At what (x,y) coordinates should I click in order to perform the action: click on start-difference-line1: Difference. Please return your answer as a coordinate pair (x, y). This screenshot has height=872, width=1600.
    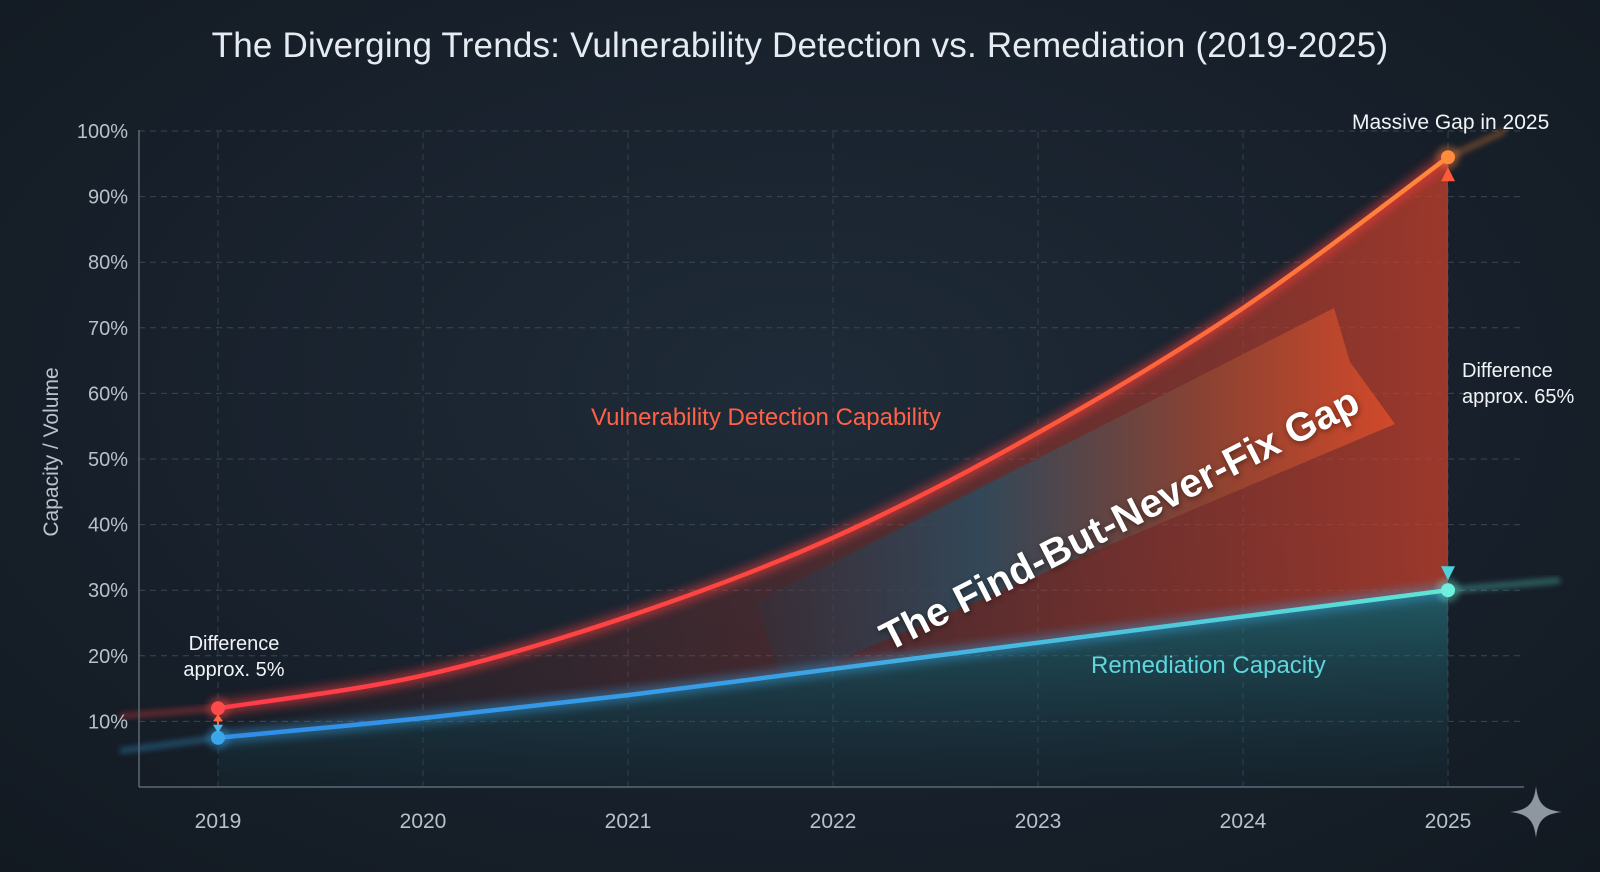
    Looking at the image, I should click on (234, 644).